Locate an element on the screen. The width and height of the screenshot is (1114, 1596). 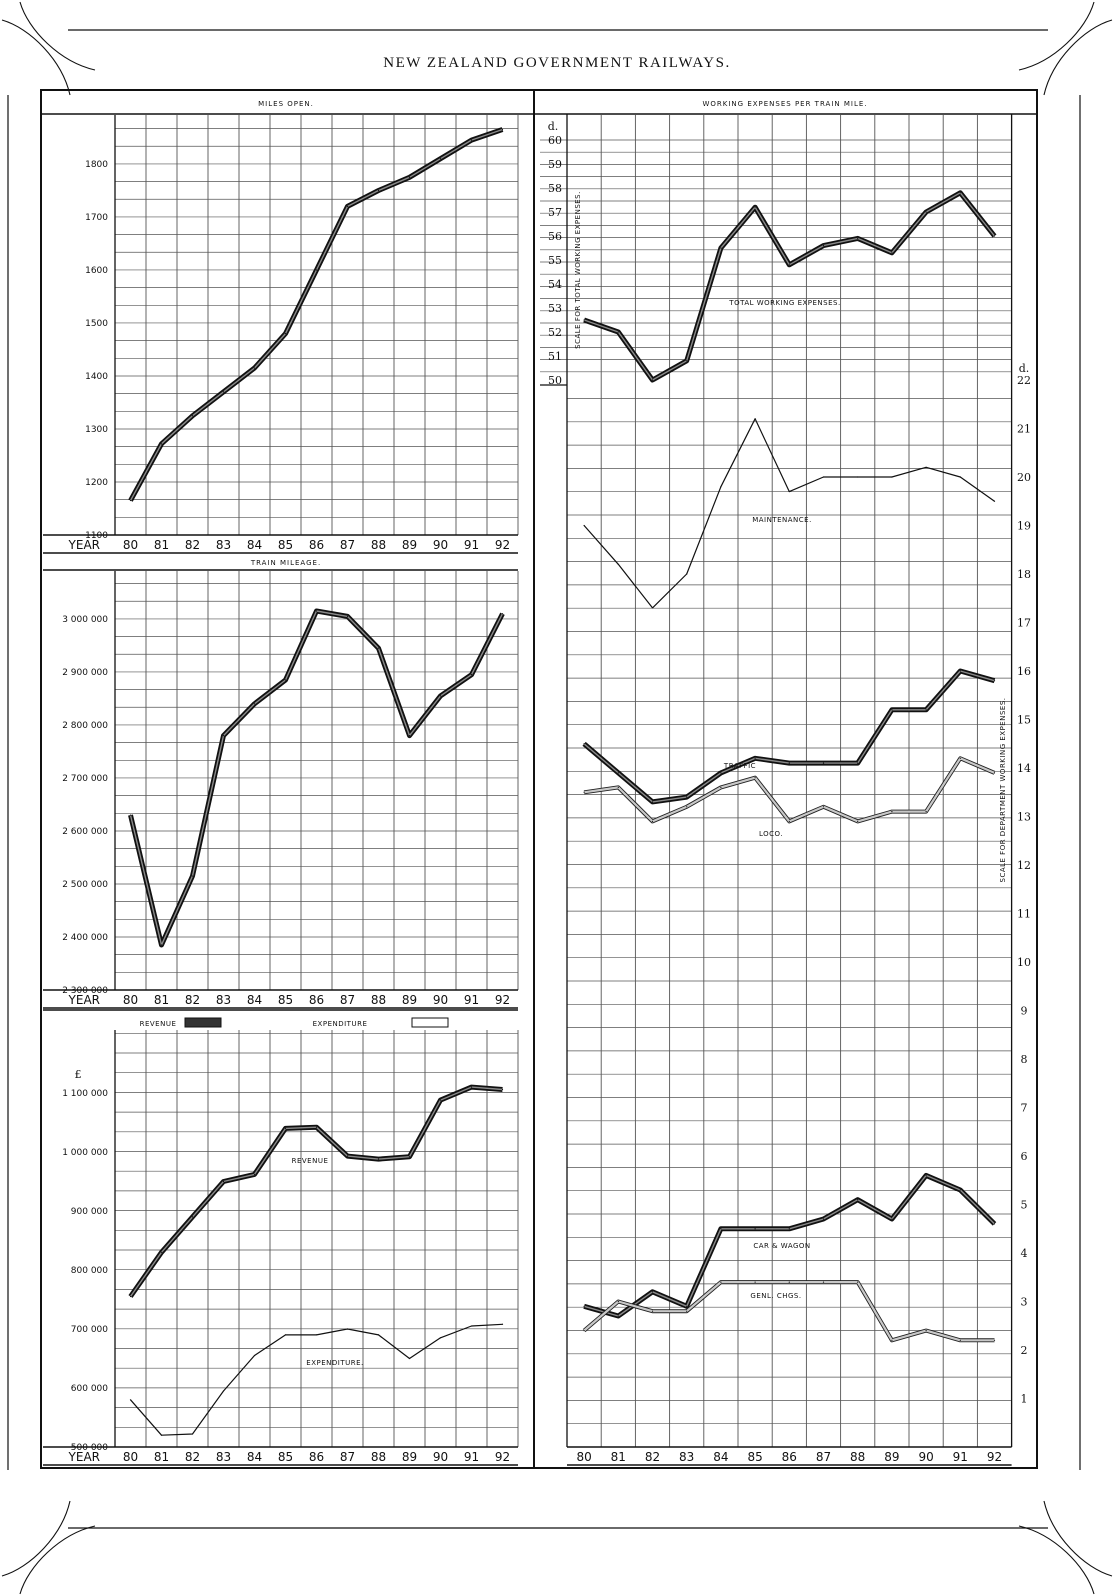
right-scale-unit: d. is located at coordinates (1024, 368).